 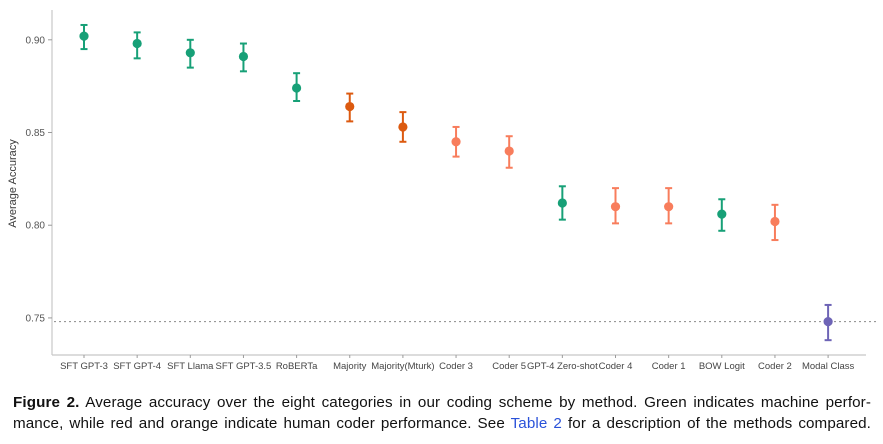 I want to click on x-tick-label: GPT-4 Zero-shot, so click(x=562, y=366).